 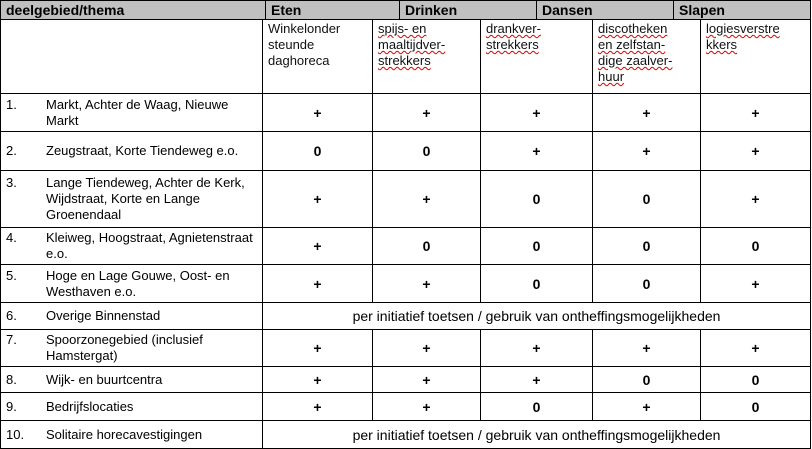 What do you see at coordinates (635, 60) in the screenshot?
I see `subheader-line: dige zaalver-` at bounding box center [635, 60].